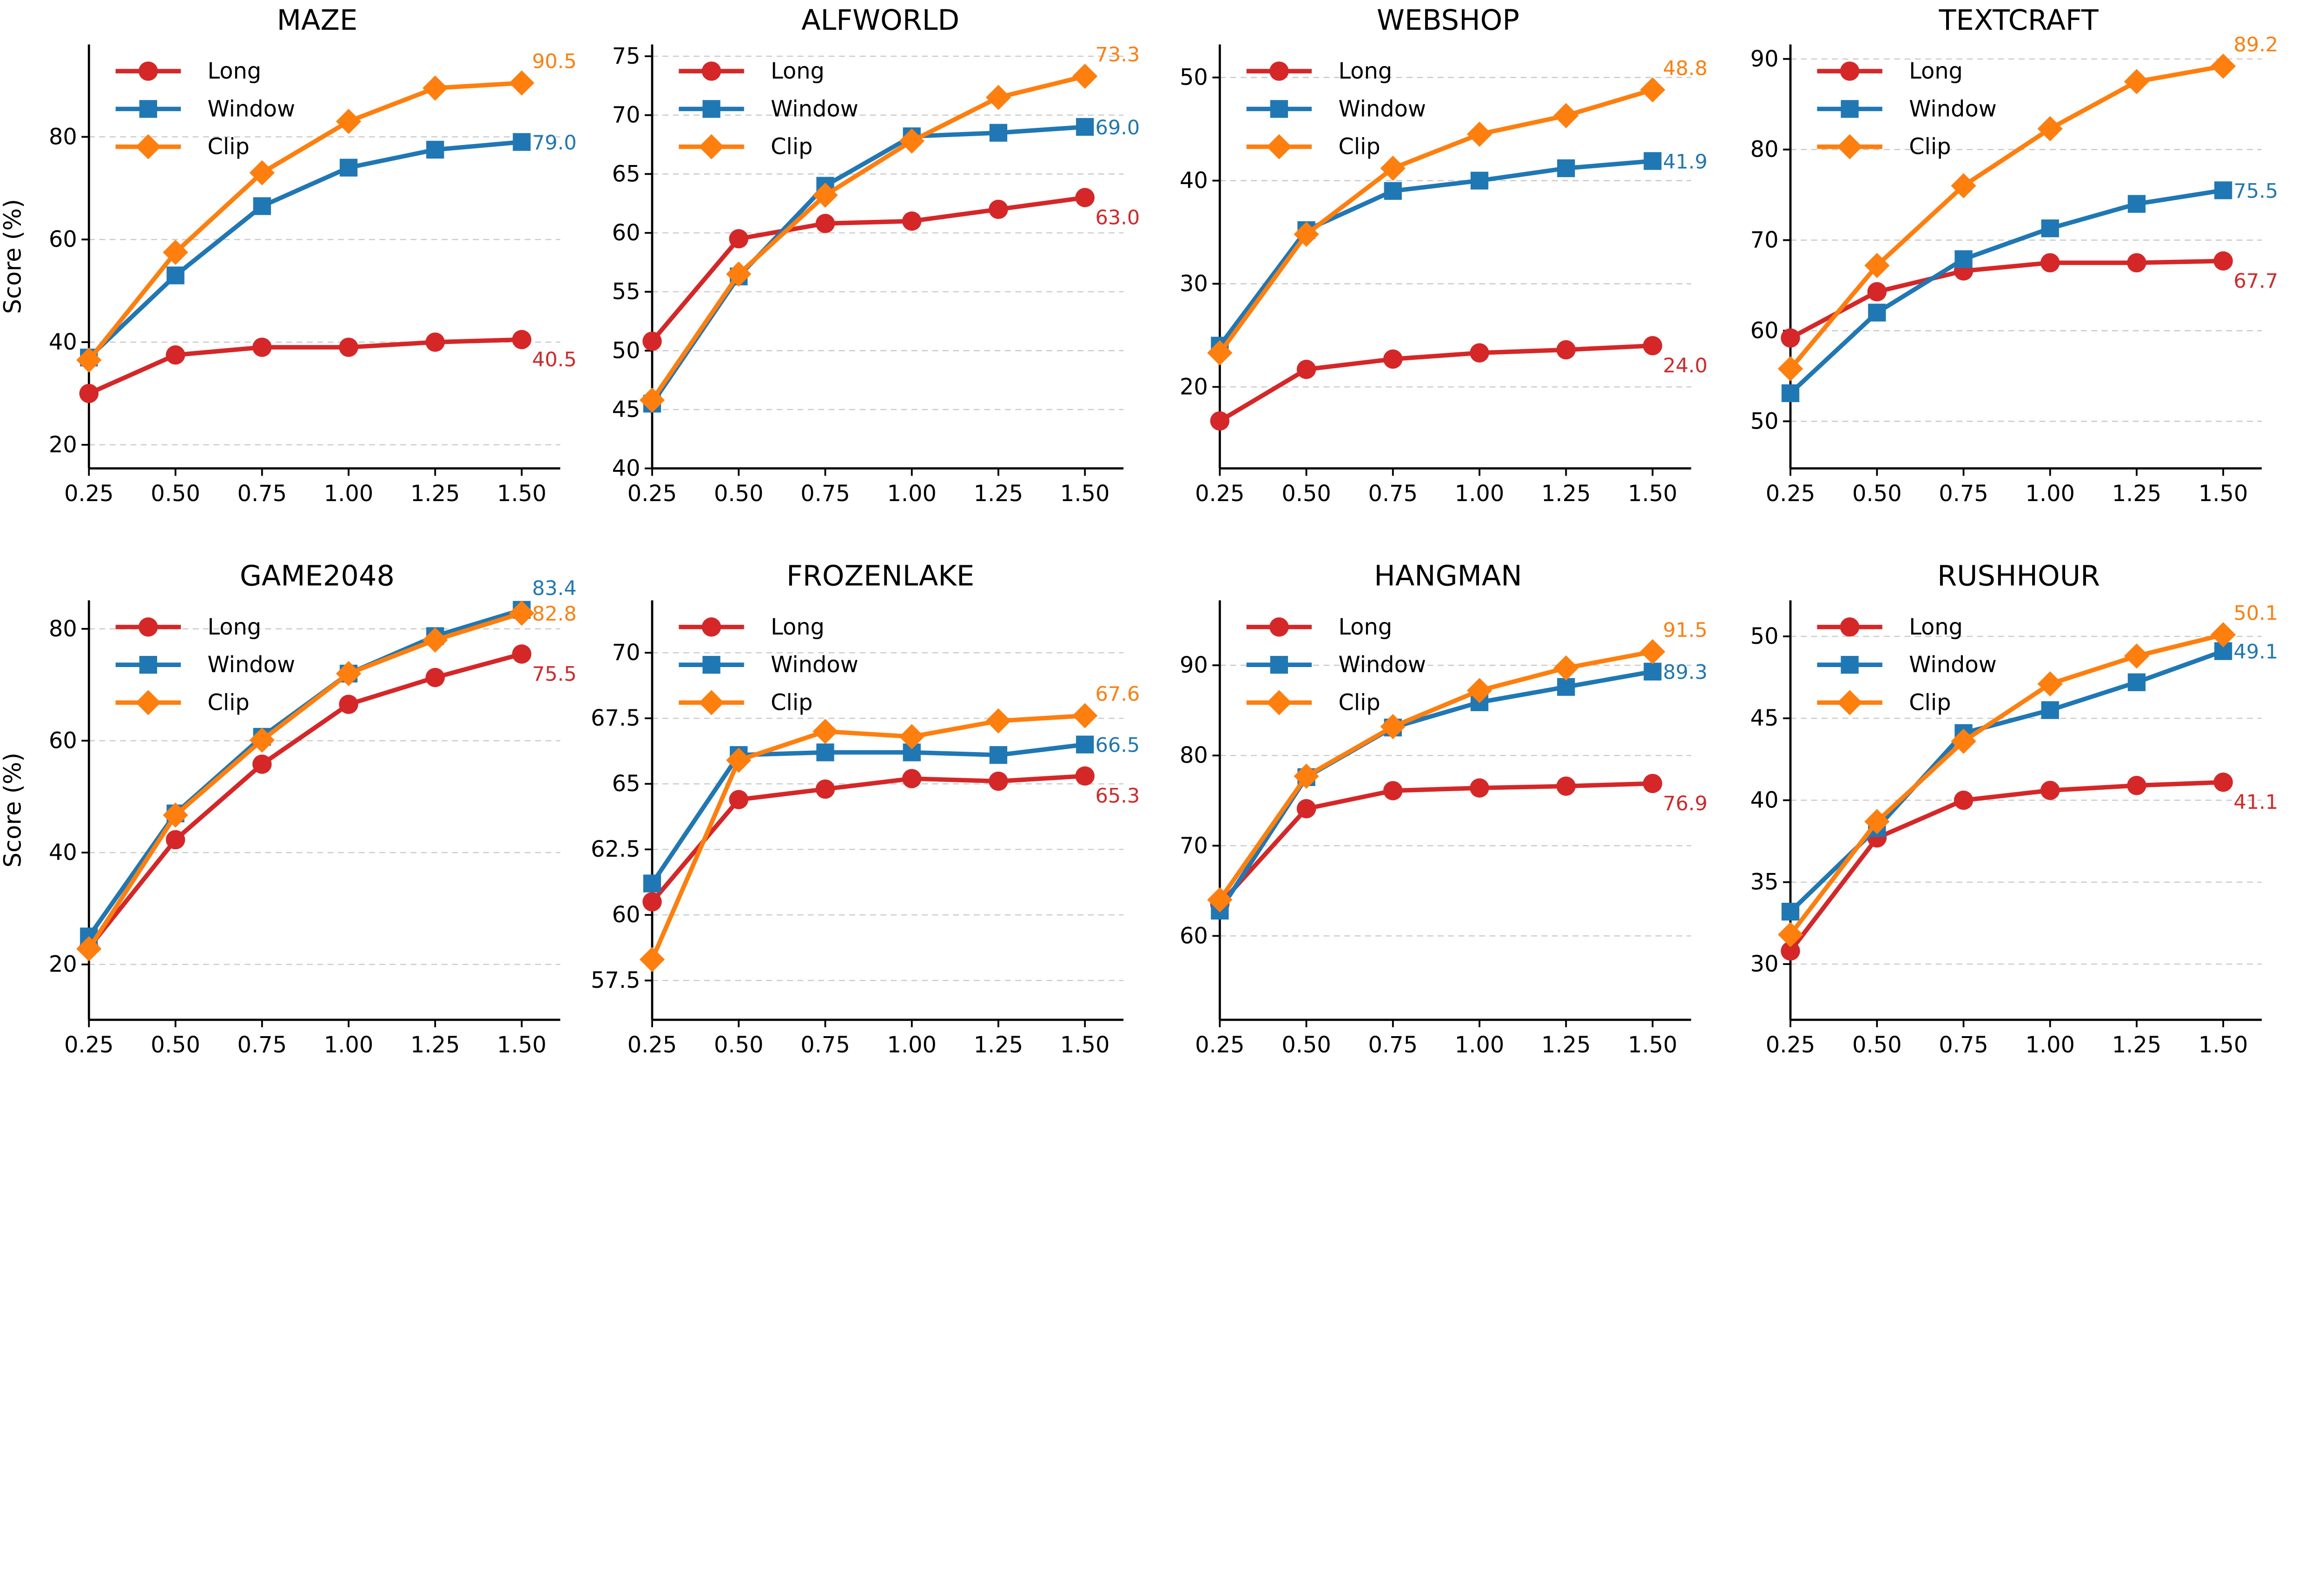  What do you see at coordinates (626, 56) in the screenshot?
I see `y-tick-label: 75` at bounding box center [626, 56].